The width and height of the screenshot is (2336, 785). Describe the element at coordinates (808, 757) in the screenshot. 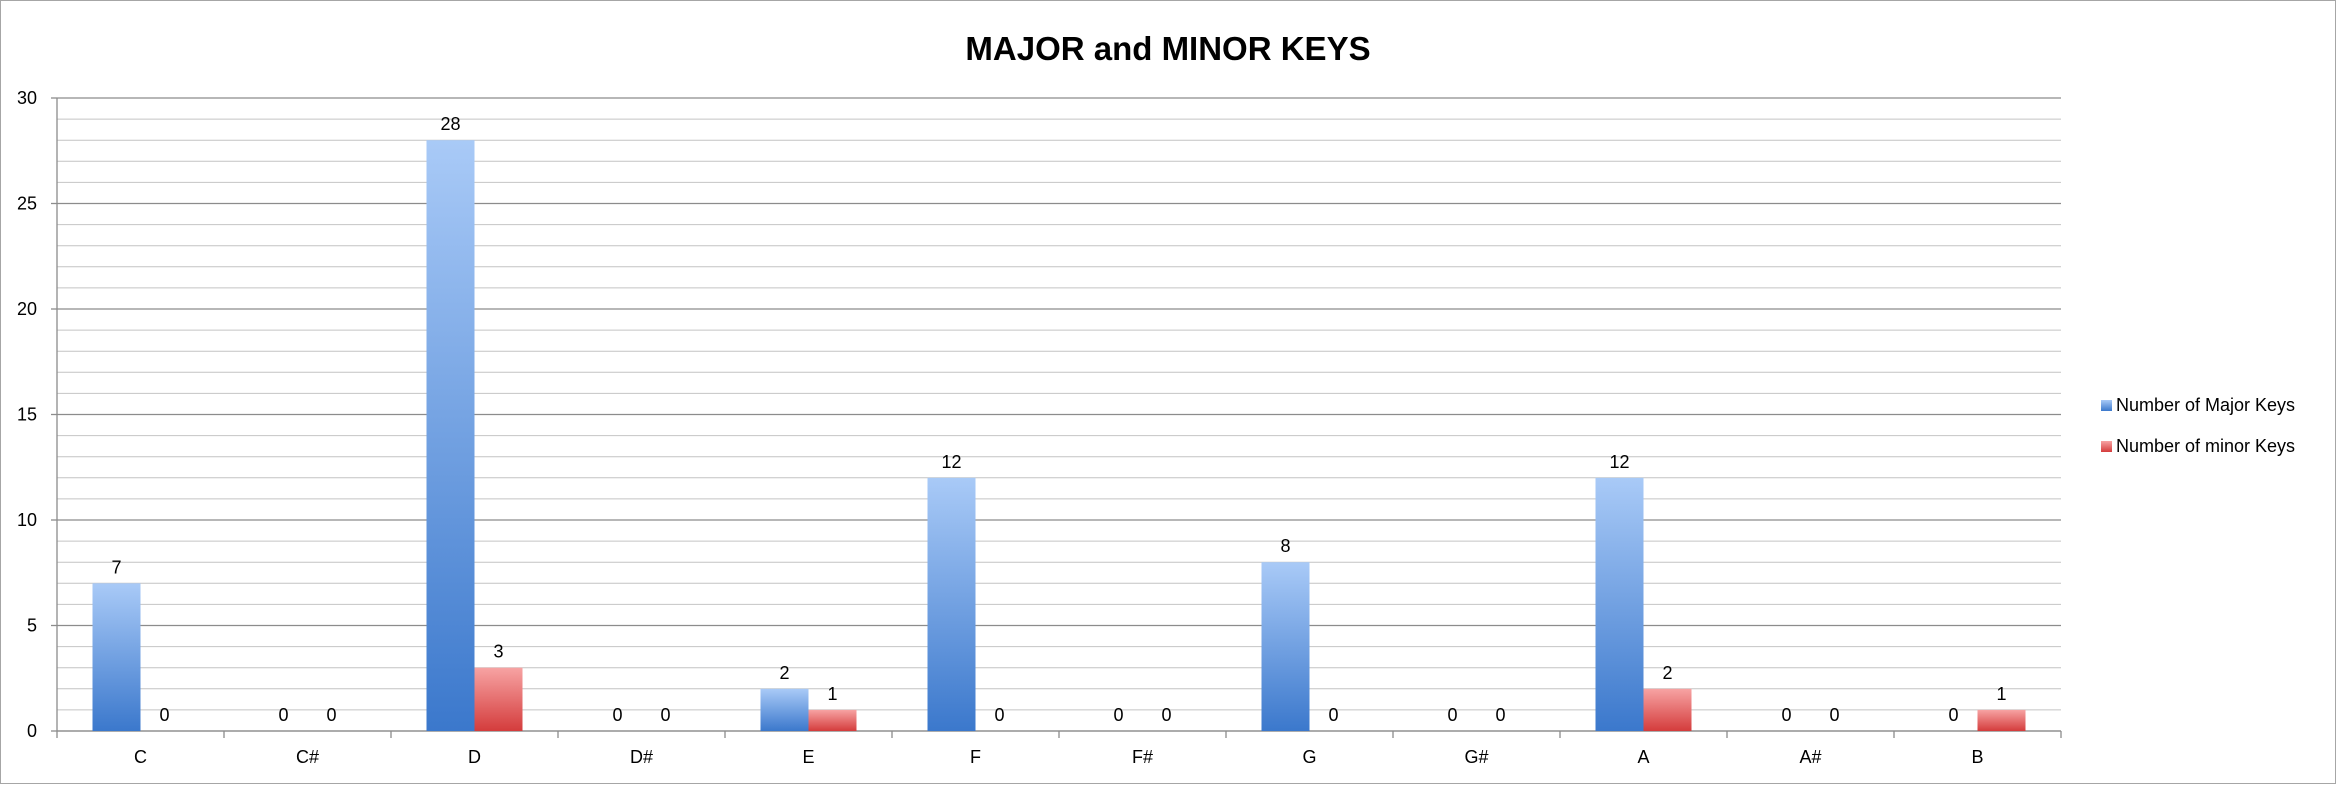

I see `x-tick-label: E` at that location.